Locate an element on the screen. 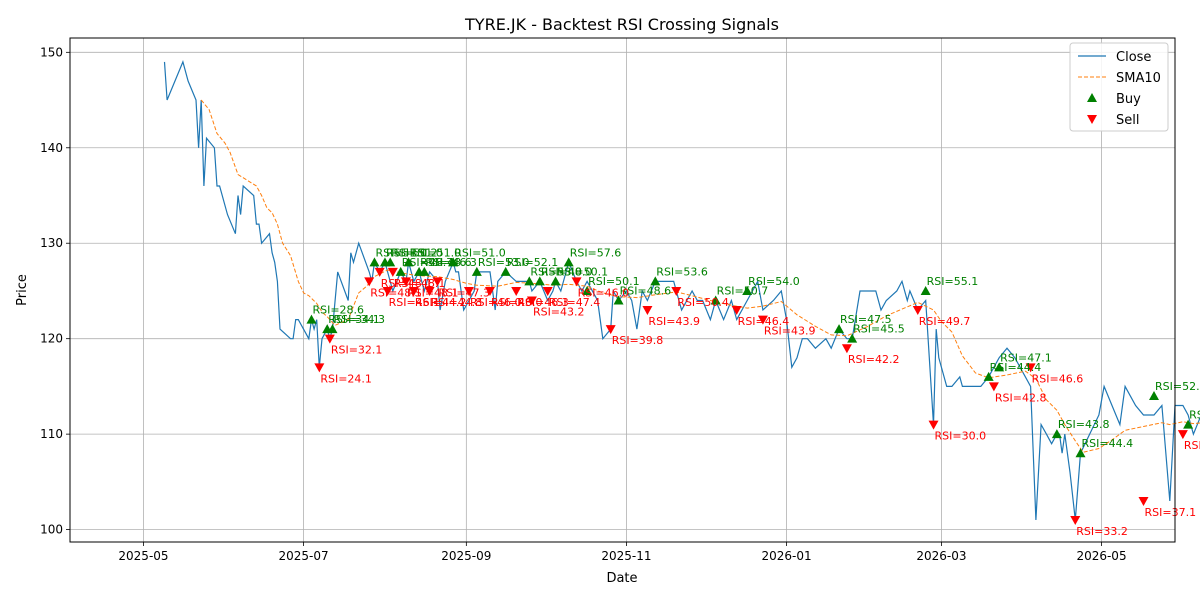 The width and height of the screenshot is (1200, 600). buy-label: RSI=52.9 is located at coordinates (1177, 386).